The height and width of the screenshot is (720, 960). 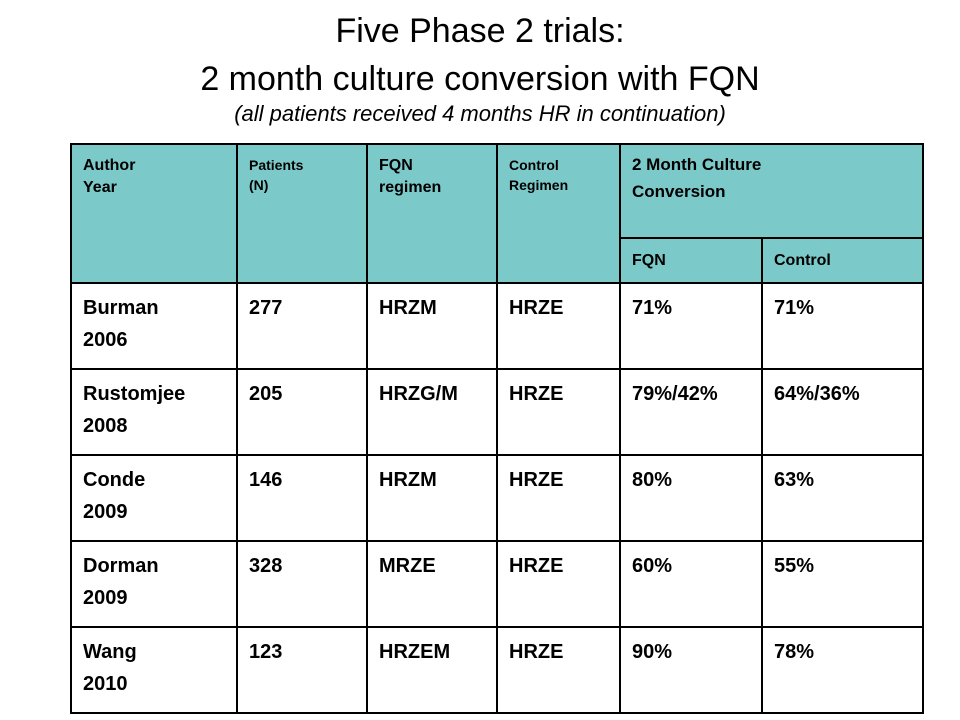 What do you see at coordinates (539, 185) in the screenshot?
I see `header-control-regimen-line2: Regimen` at bounding box center [539, 185].